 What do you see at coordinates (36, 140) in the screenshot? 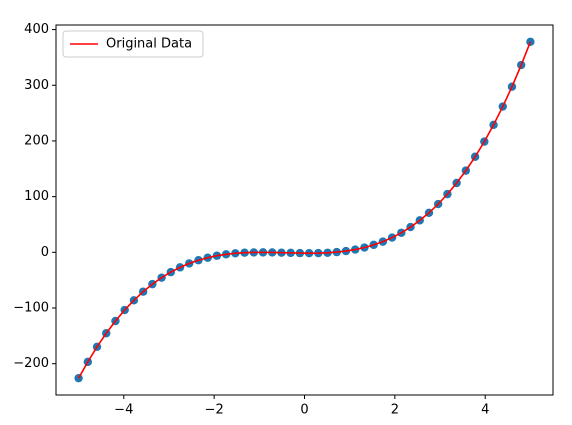
I see `y-tick-label: 200` at bounding box center [36, 140].